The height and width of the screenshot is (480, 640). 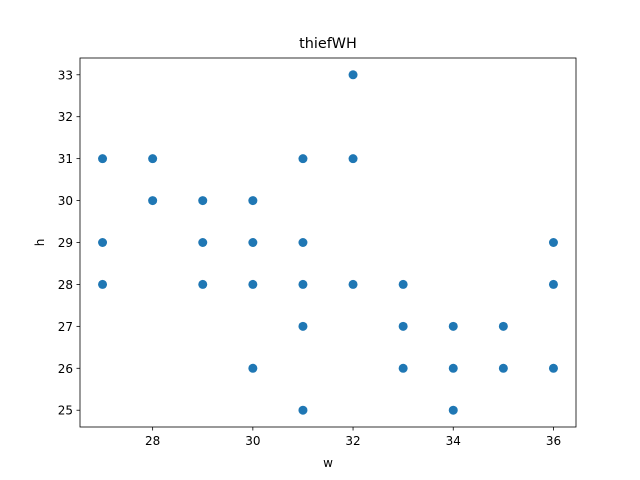 What do you see at coordinates (65, 411) in the screenshot?
I see `y-tick-label: 25` at bounding box center [65, 411].